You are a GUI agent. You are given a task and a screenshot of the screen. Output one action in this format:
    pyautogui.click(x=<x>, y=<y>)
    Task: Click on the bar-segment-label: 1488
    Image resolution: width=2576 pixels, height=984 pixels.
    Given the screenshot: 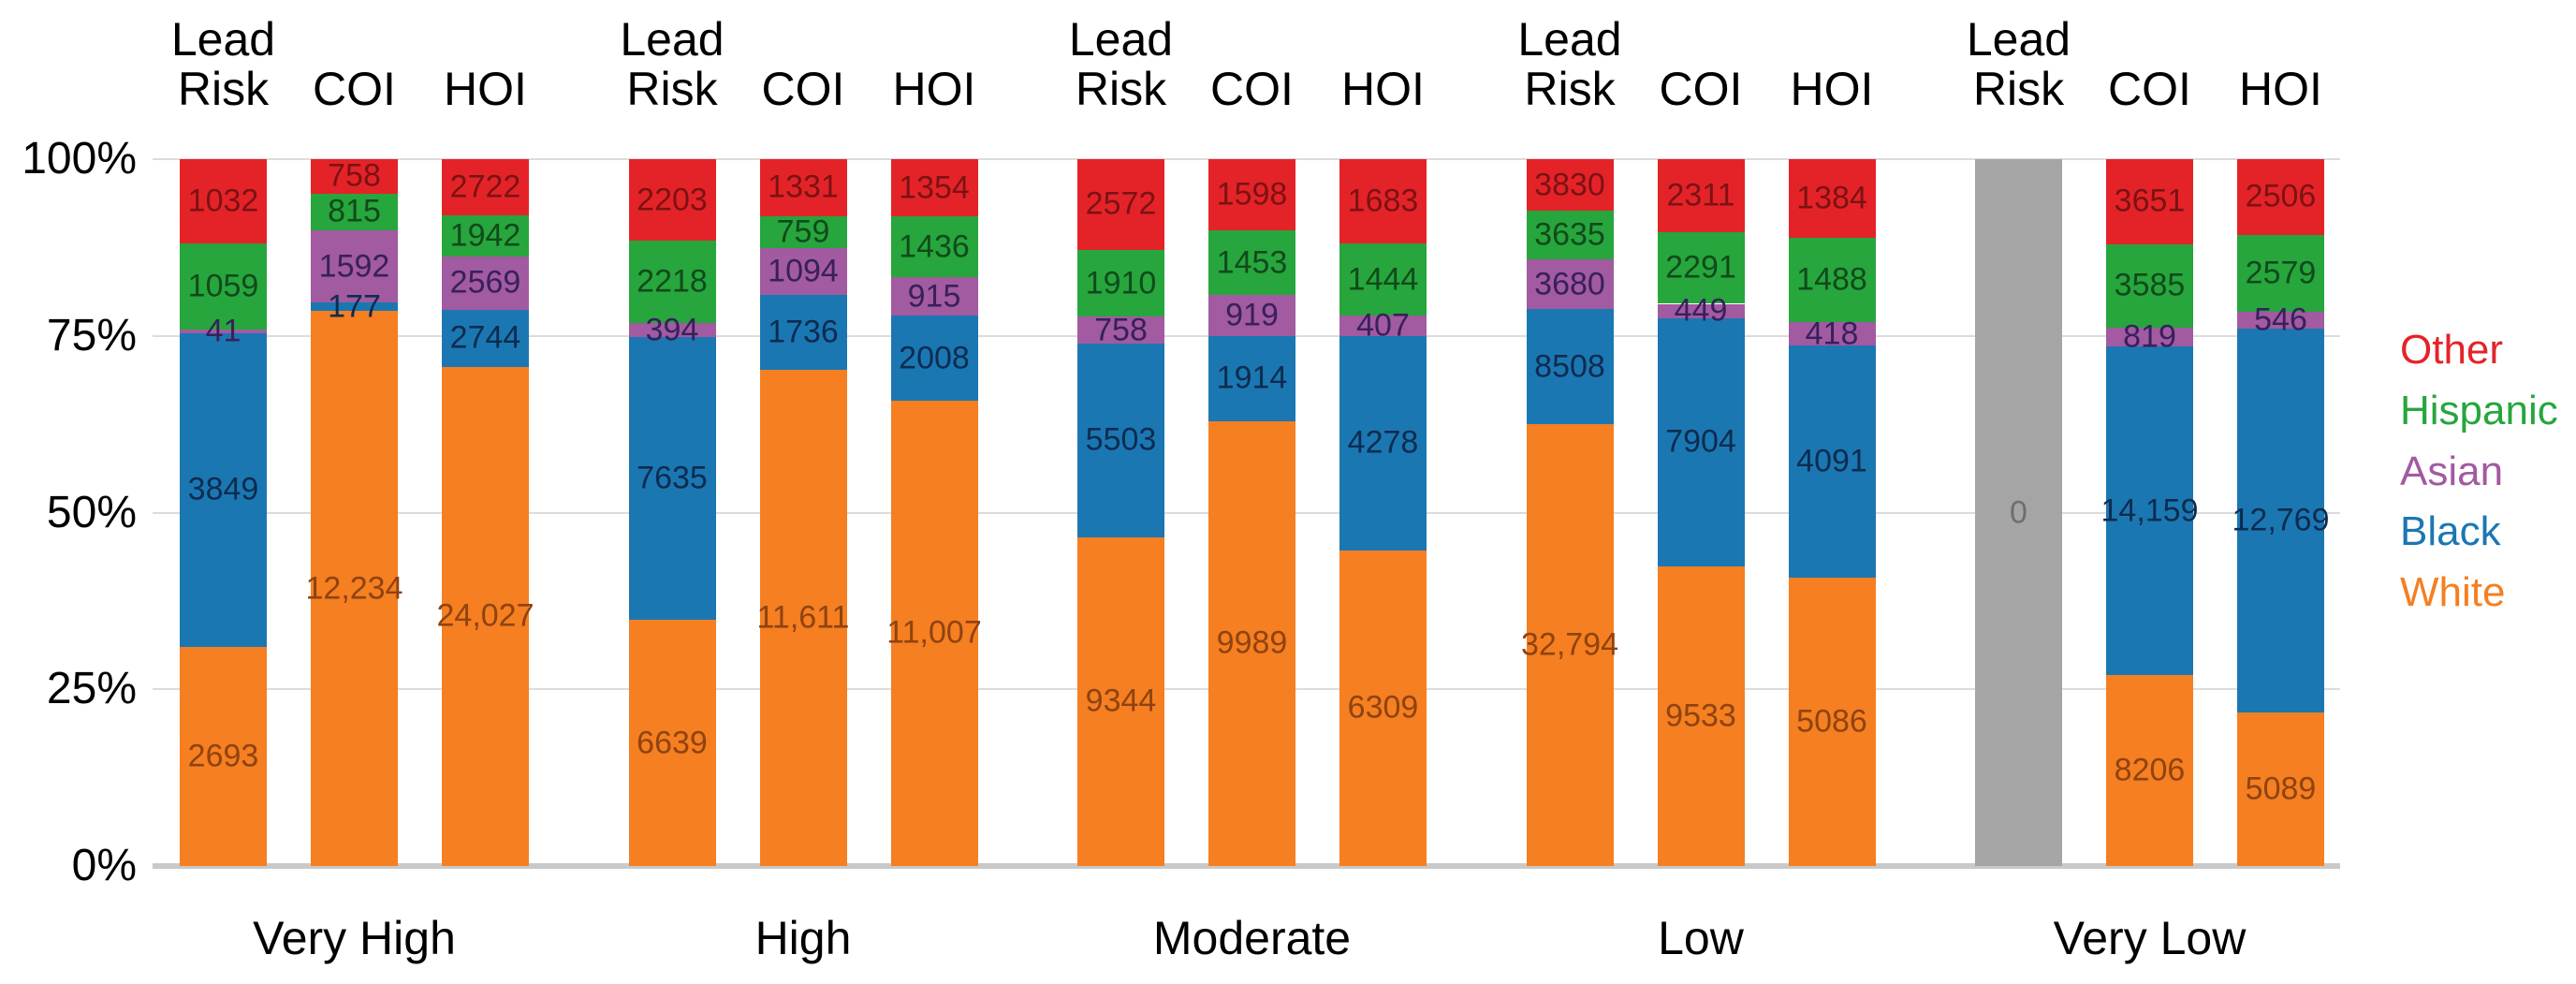 What is the action you would take?
    pyautogui.click(x=1832, y=279)
    